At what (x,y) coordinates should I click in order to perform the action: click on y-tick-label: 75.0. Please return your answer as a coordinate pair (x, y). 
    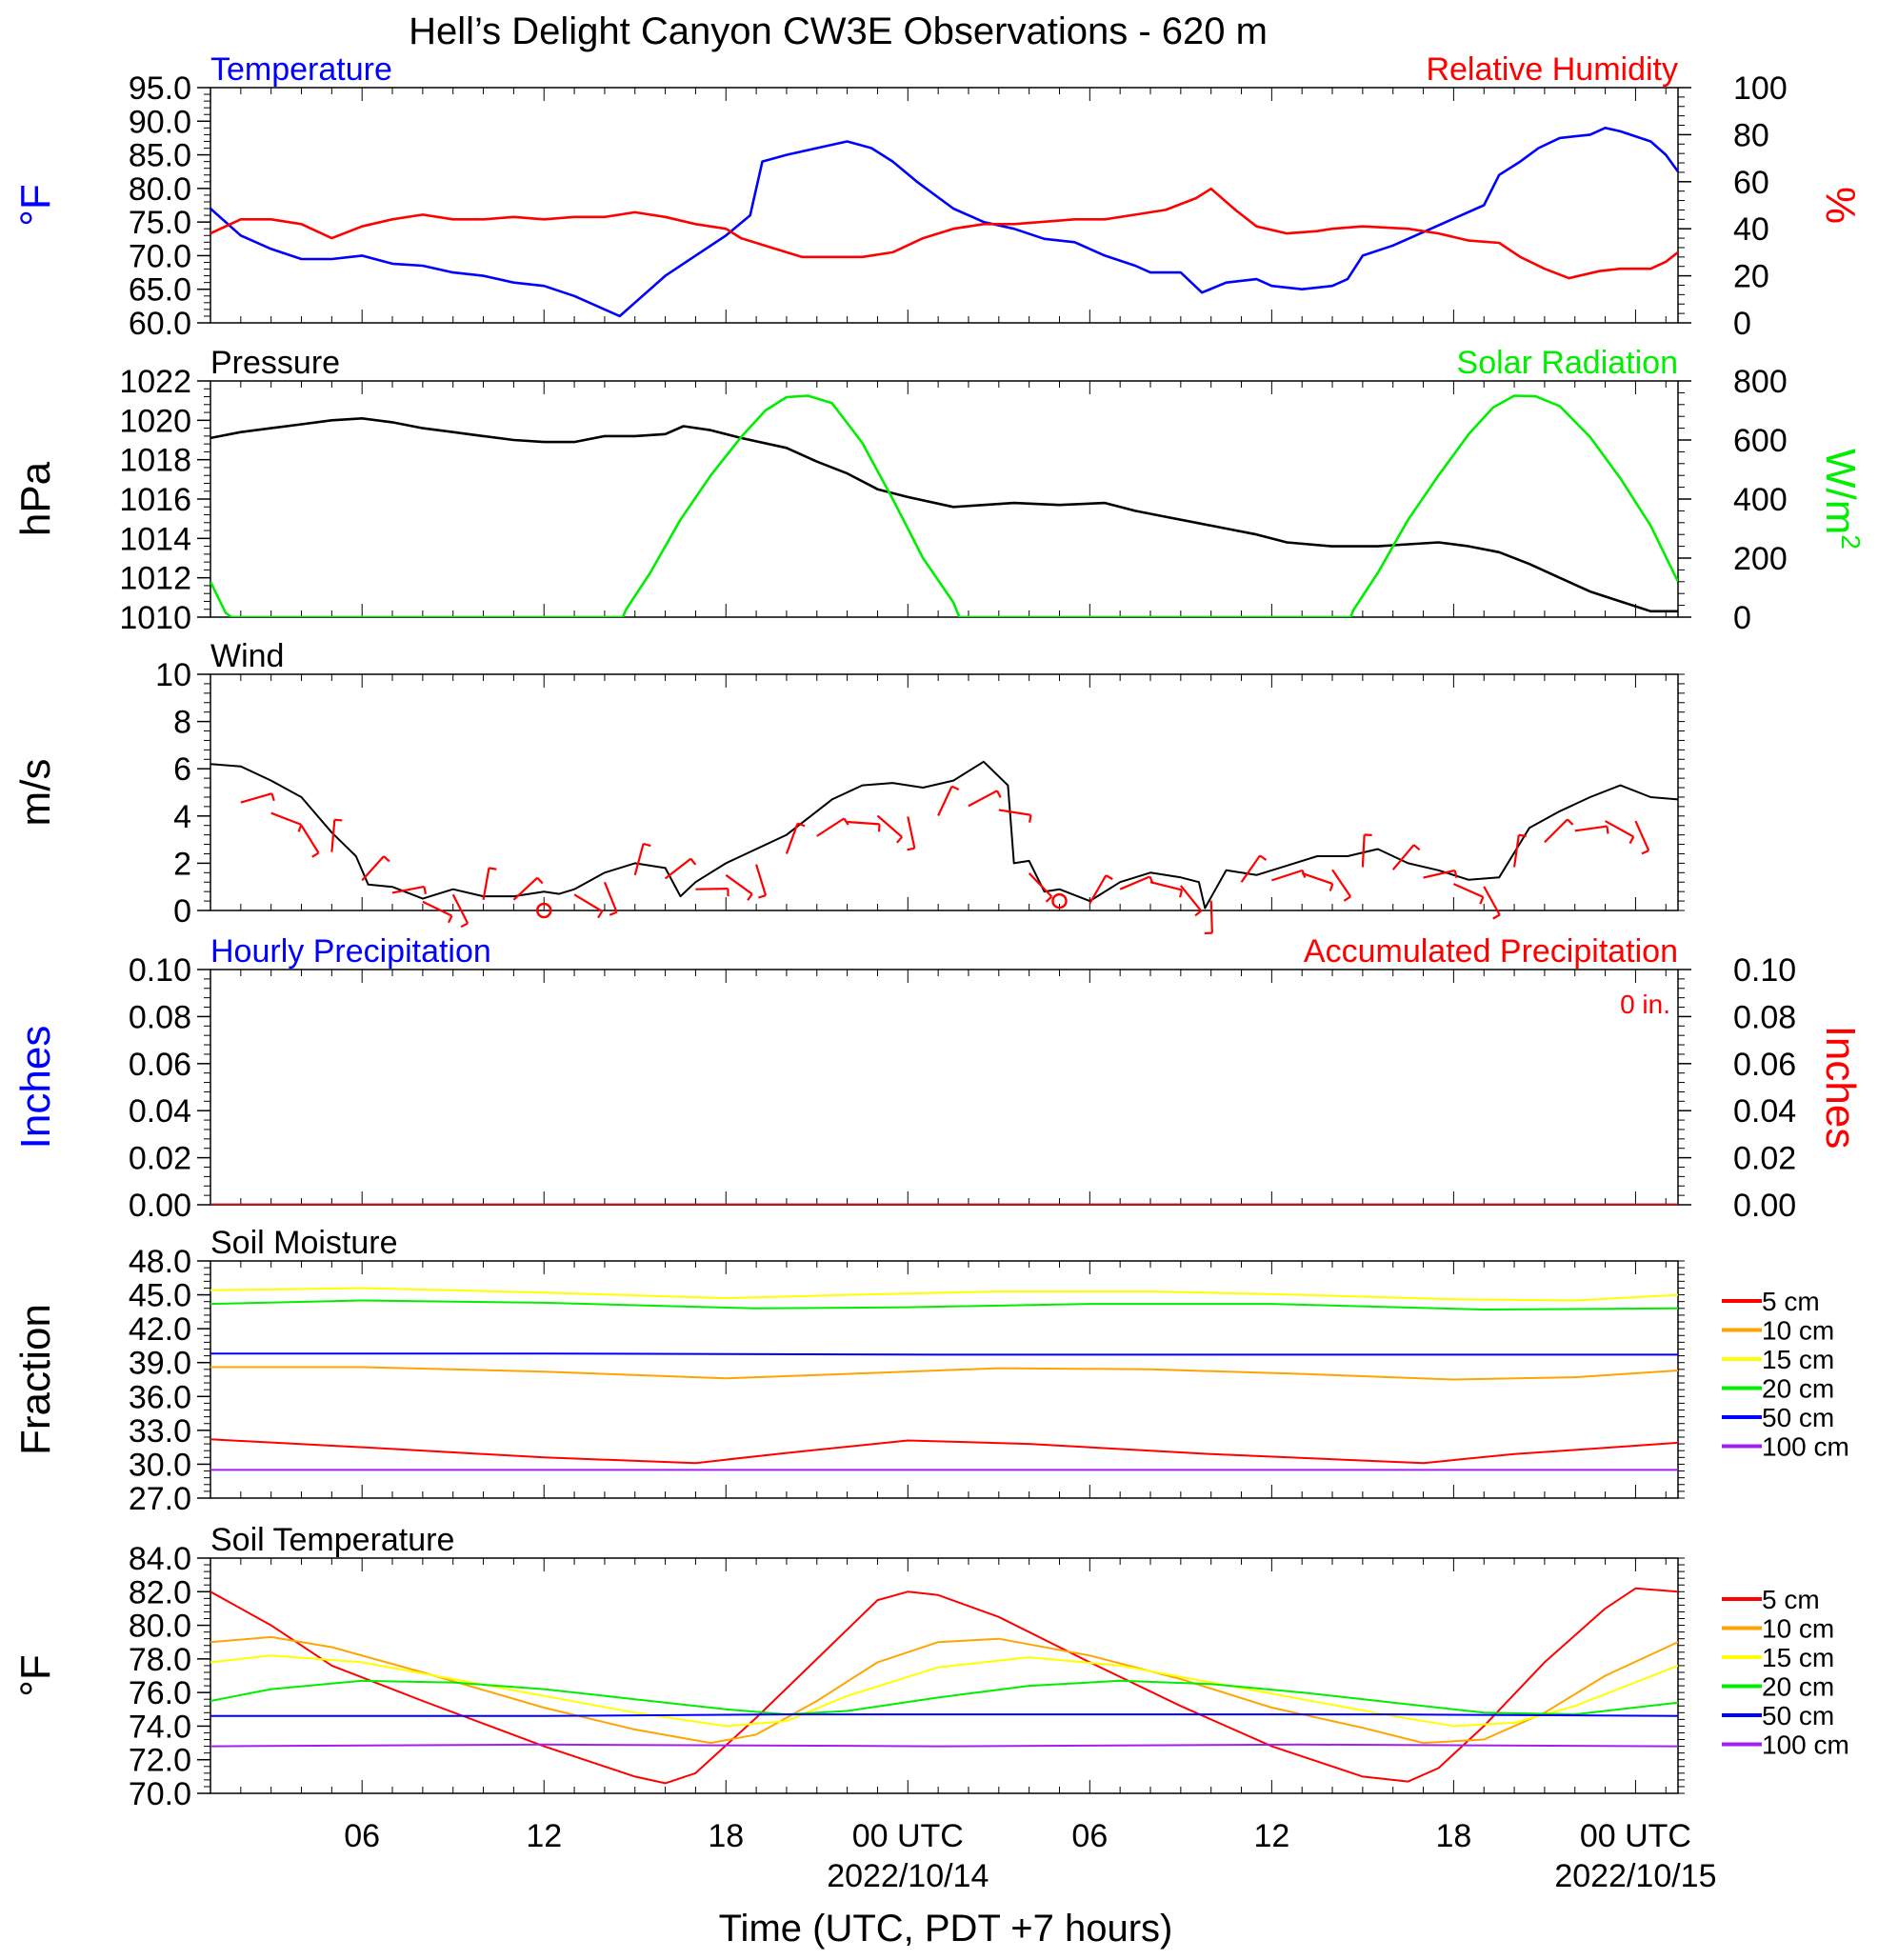
    Looking at the image, I should click on (160, 223).